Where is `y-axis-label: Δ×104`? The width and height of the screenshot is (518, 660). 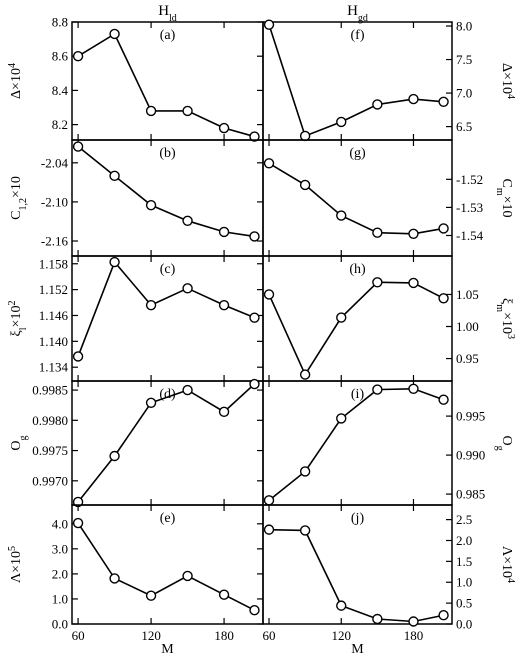
y-axis-label: Δ×104 is located at coordinates (508, 81).